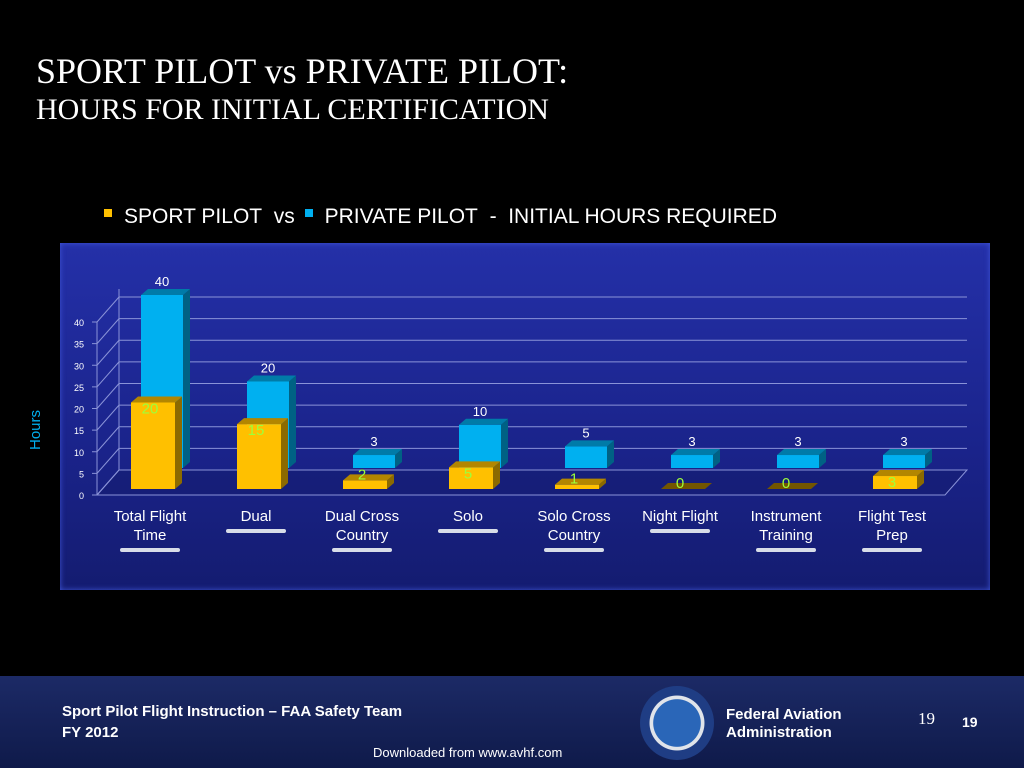  I want to click on title: SPORT PILOT vs PRIVATE PILOT:, so click(302, 71).